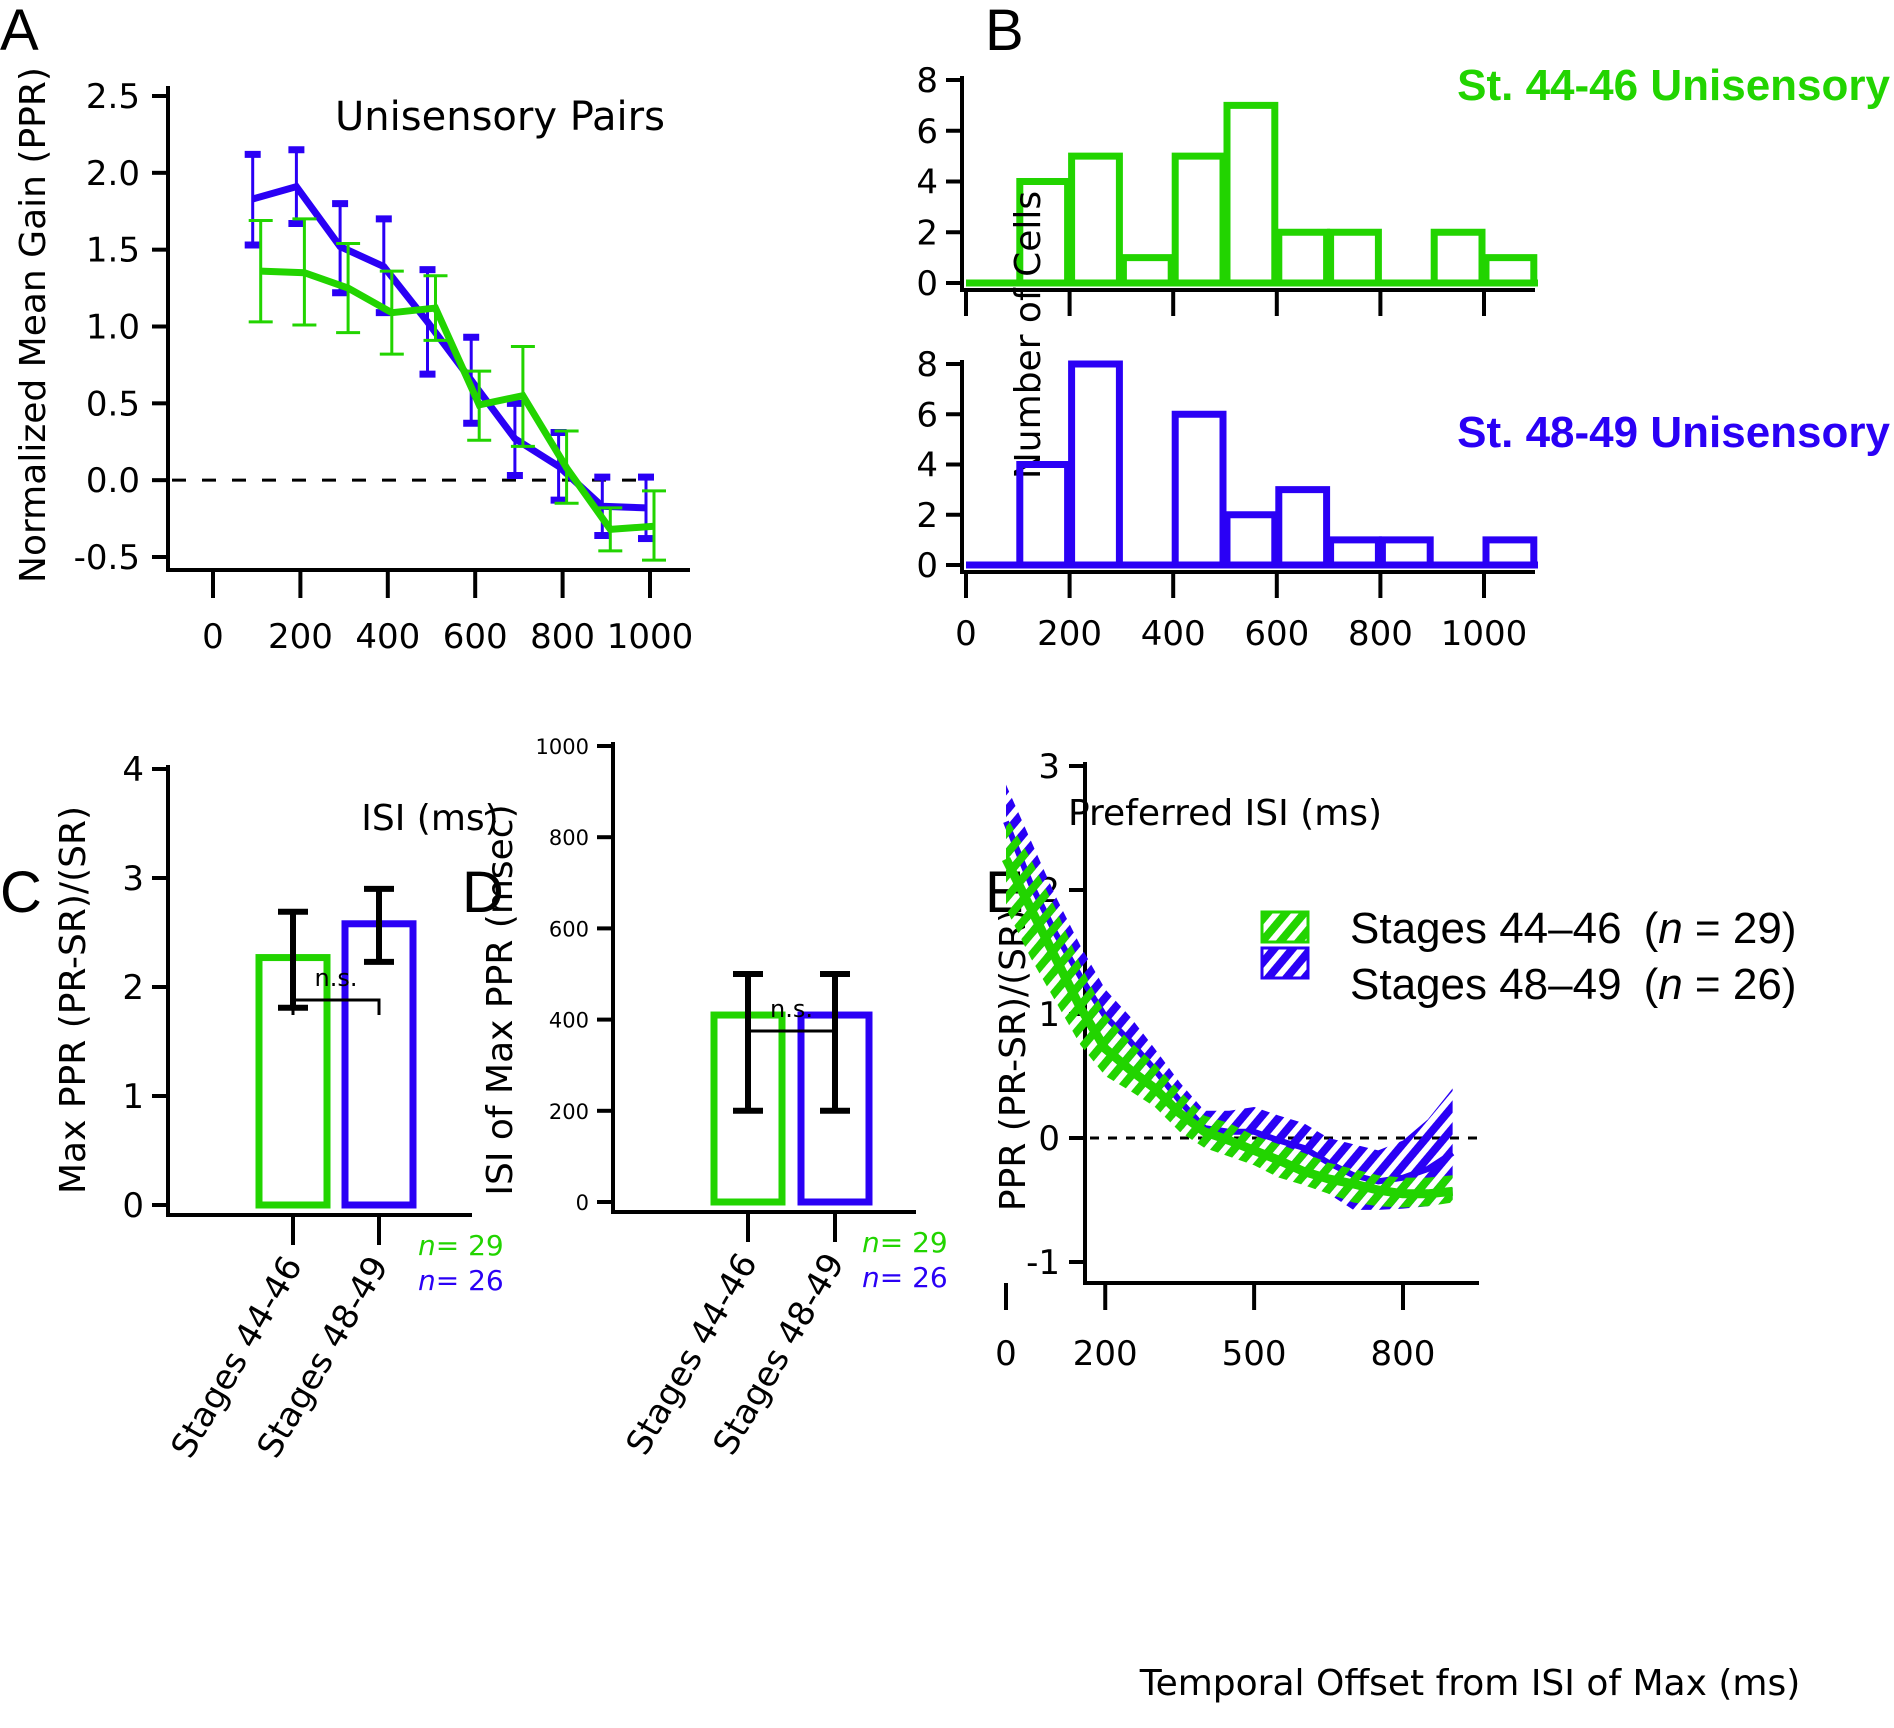 The width and height of the screenshot is (1894, 1728). What do you see at coordinates (107, 558) in the screenshot?
I see `panel-a-y-tick-label: -0.5` at bounding box center [107, 558].